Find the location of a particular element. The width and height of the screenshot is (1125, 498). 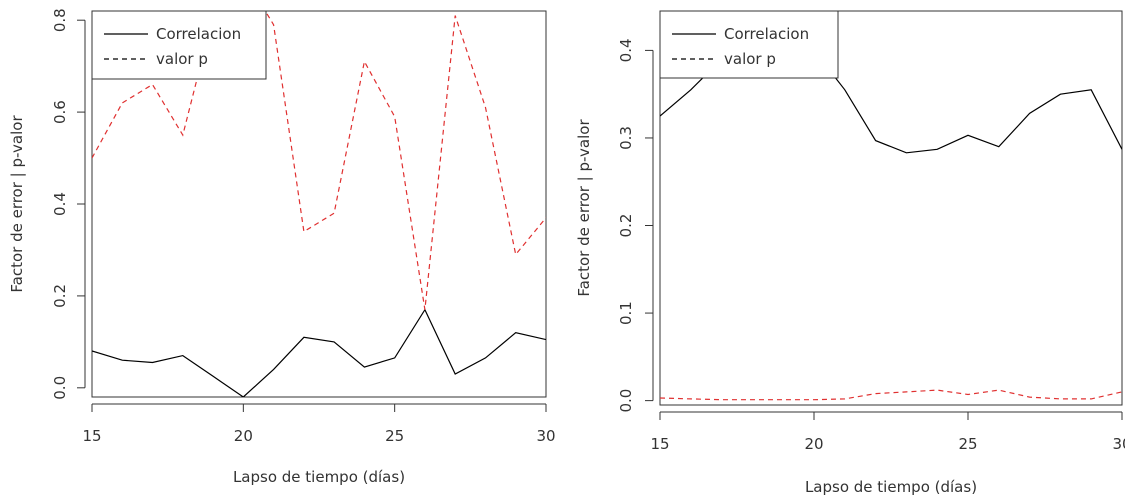

y-tick-label: 0.6 is located at coordinates (60, 112).